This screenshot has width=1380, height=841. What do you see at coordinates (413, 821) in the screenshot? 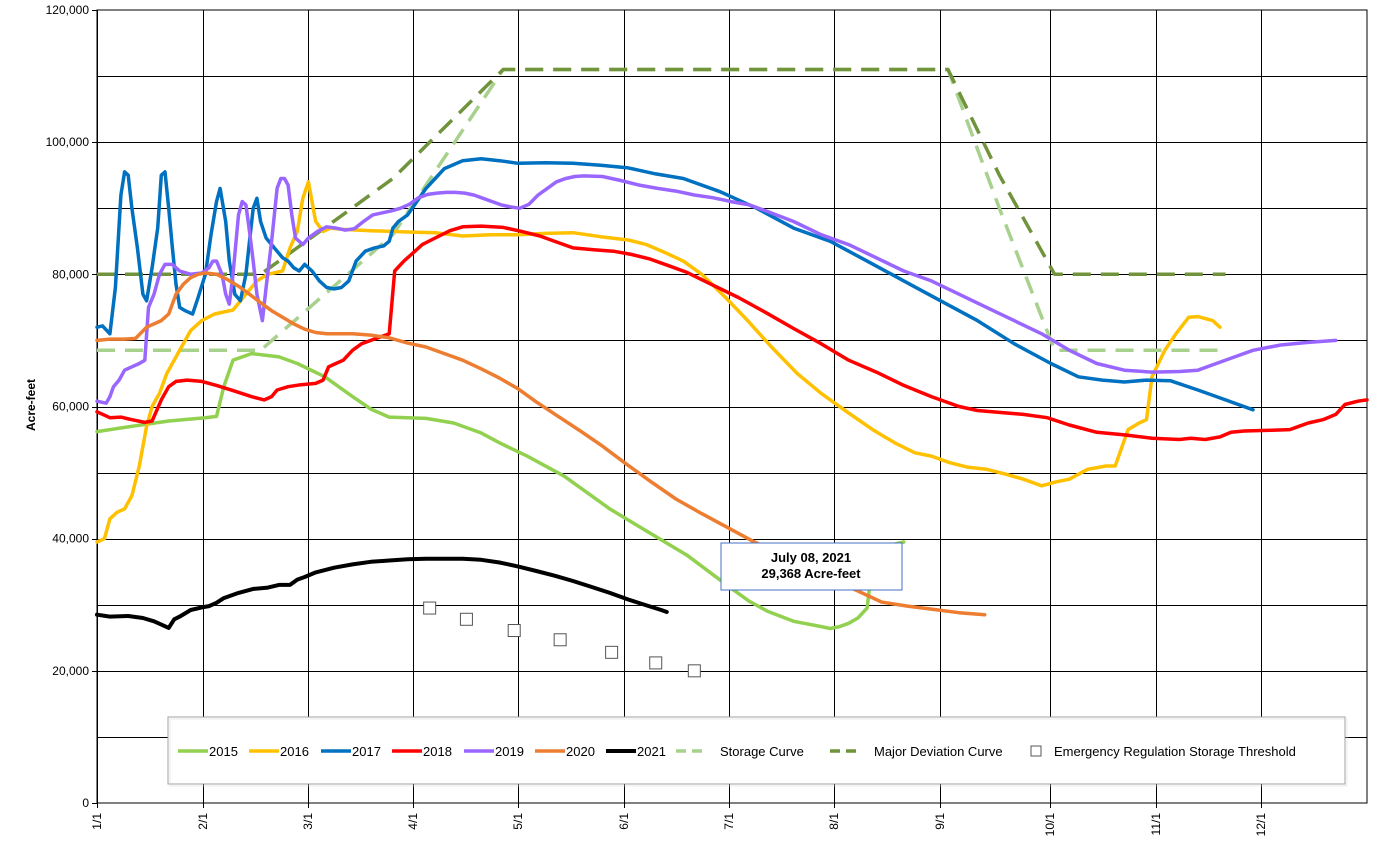
I see `x-tick-label: 4/1` at bounding box center [413, 821].